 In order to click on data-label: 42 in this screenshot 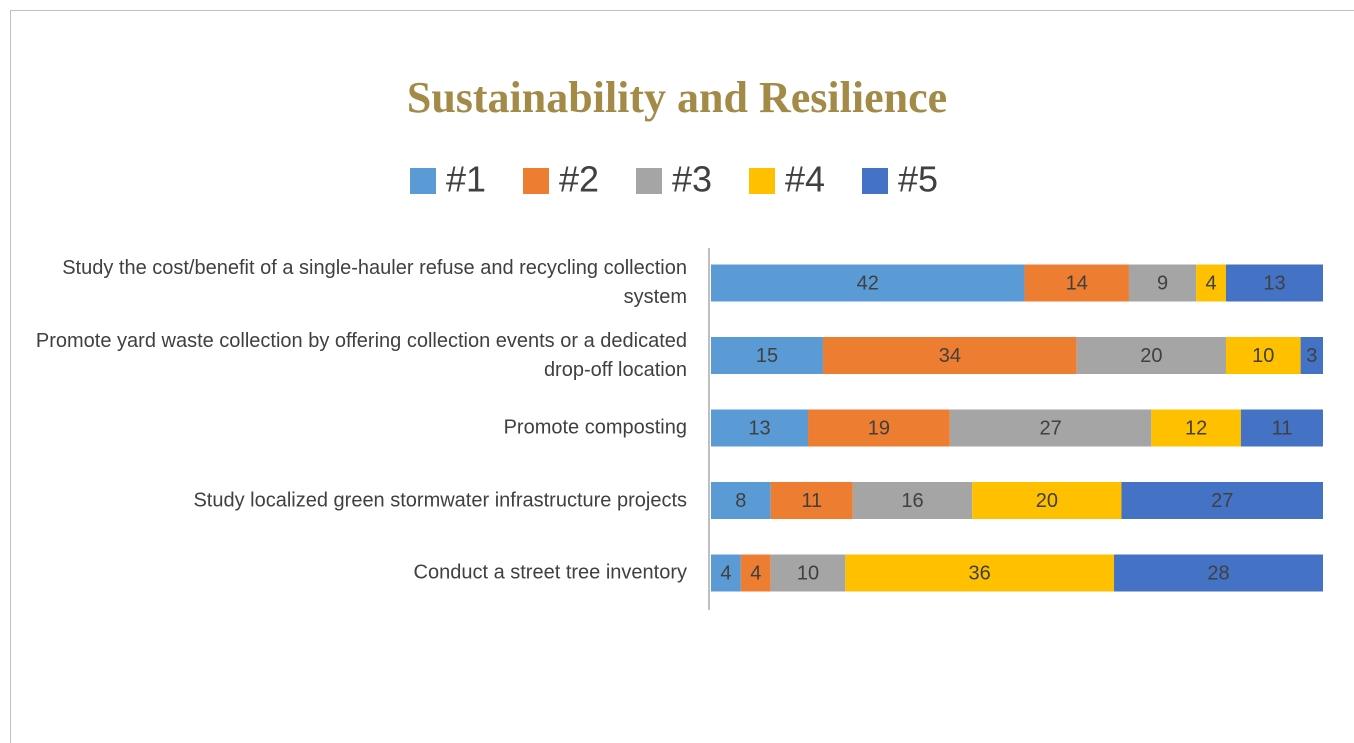, I will do `click(868, 283)`.